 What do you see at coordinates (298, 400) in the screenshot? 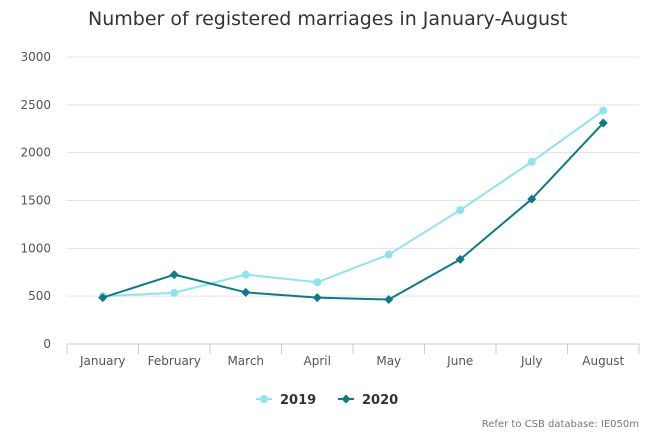
I see `legend-label: 2019` at bounding box center [298, 400].